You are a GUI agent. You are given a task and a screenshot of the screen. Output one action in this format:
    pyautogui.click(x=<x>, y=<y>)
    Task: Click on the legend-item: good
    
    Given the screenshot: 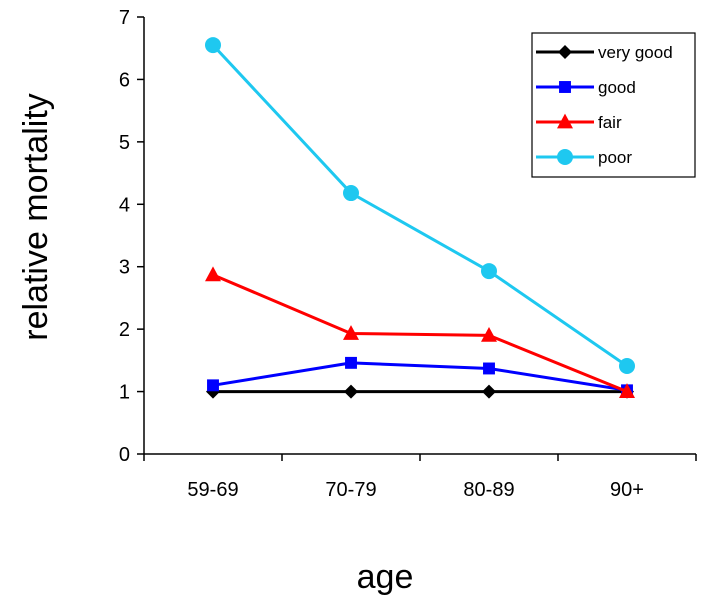 What is the action you would take?
    pyautogui.click(x=586, y=87)
    